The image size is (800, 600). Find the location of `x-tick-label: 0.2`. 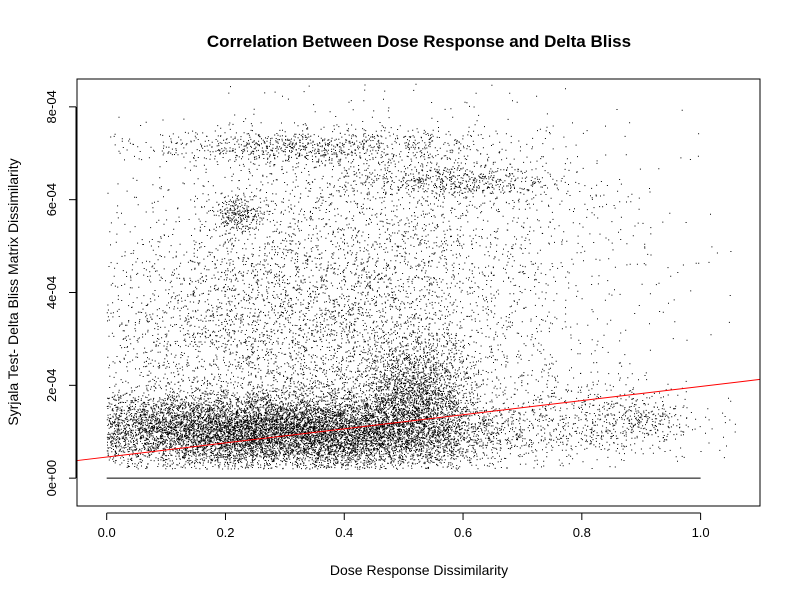

x-tick-label: 0.2 is located at coordinates (225, 532).